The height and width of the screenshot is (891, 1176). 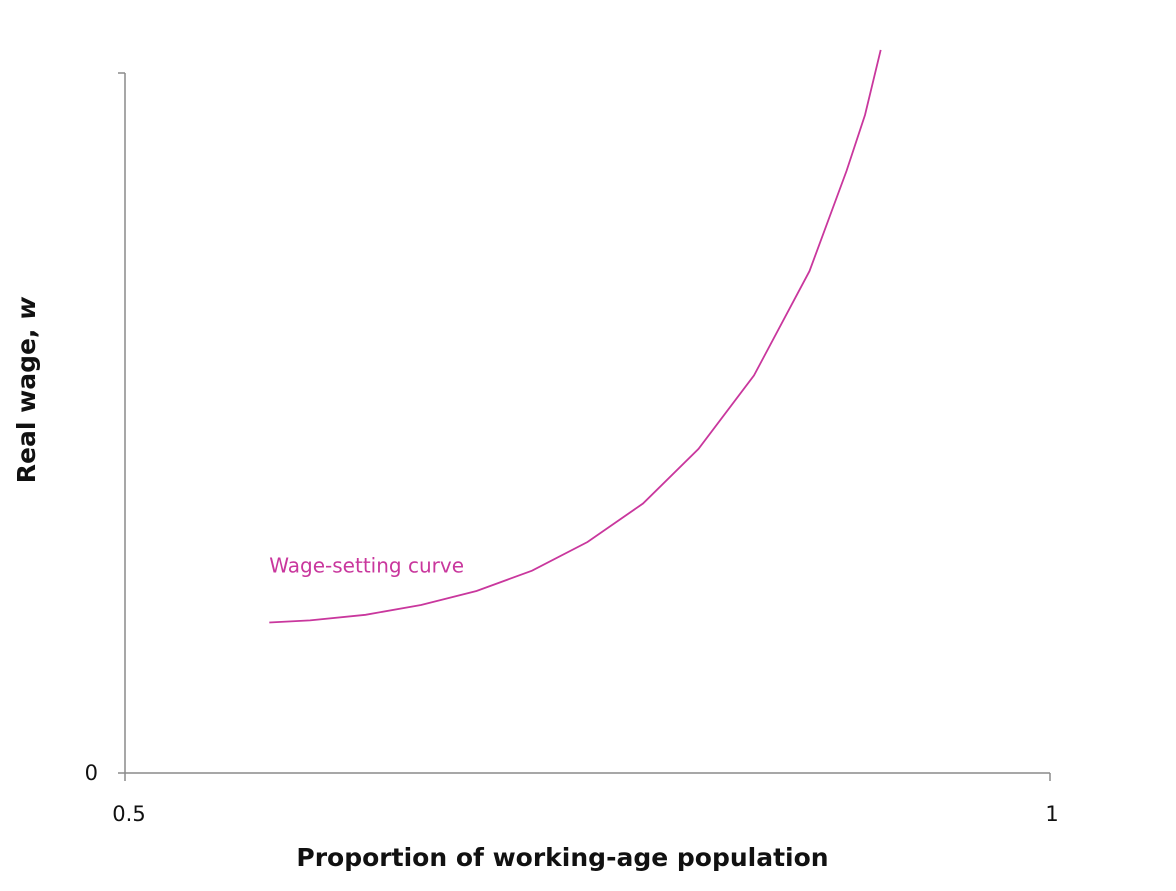 I want to click on y-tick-label-0: 0, so click(x=91, y=773).